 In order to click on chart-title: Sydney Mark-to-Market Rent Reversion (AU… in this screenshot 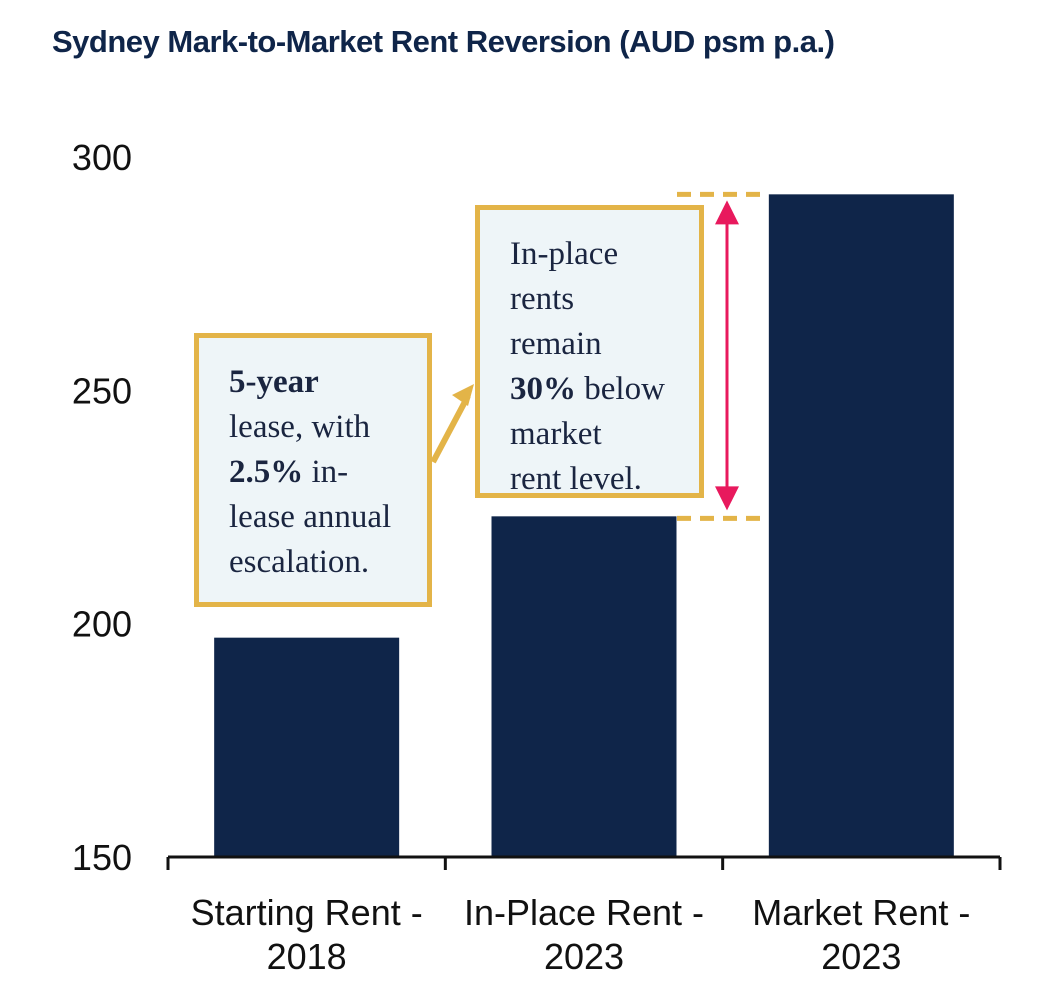, I will do `click(443, 41)`.